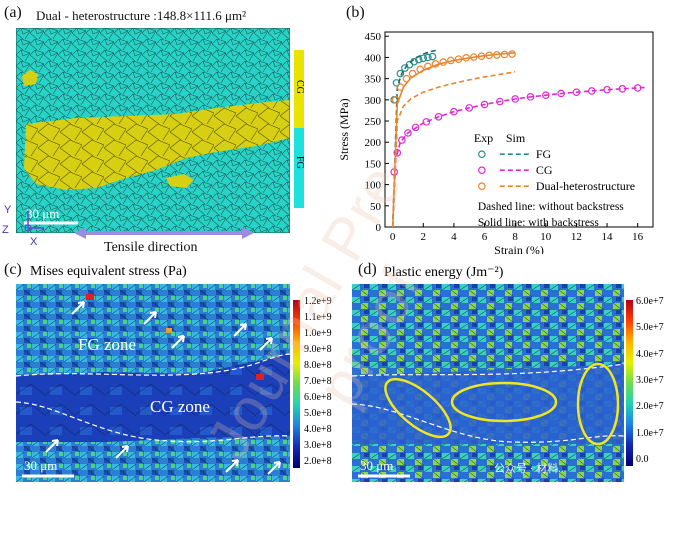 Image resolution: width=692 pixels, height=544 pixels. What do you see at coordinates (608, 237) in the screenshot?
I see `x-tick-label: 14` at bounding box center [608, 237].